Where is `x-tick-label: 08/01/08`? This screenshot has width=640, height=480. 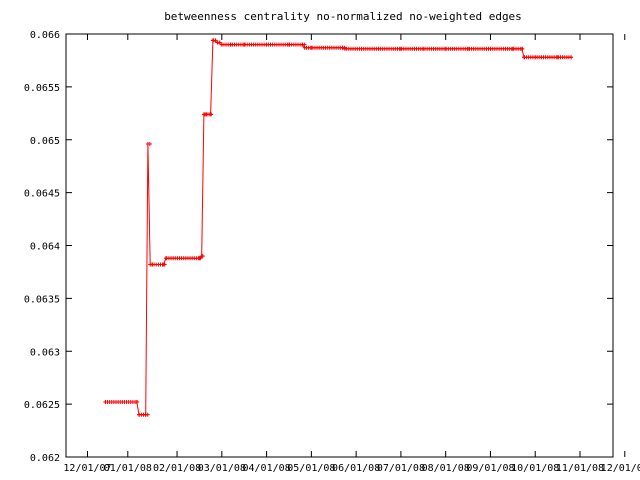
x-tick-label: 08/01/08 is located at coordinates (446, 468).